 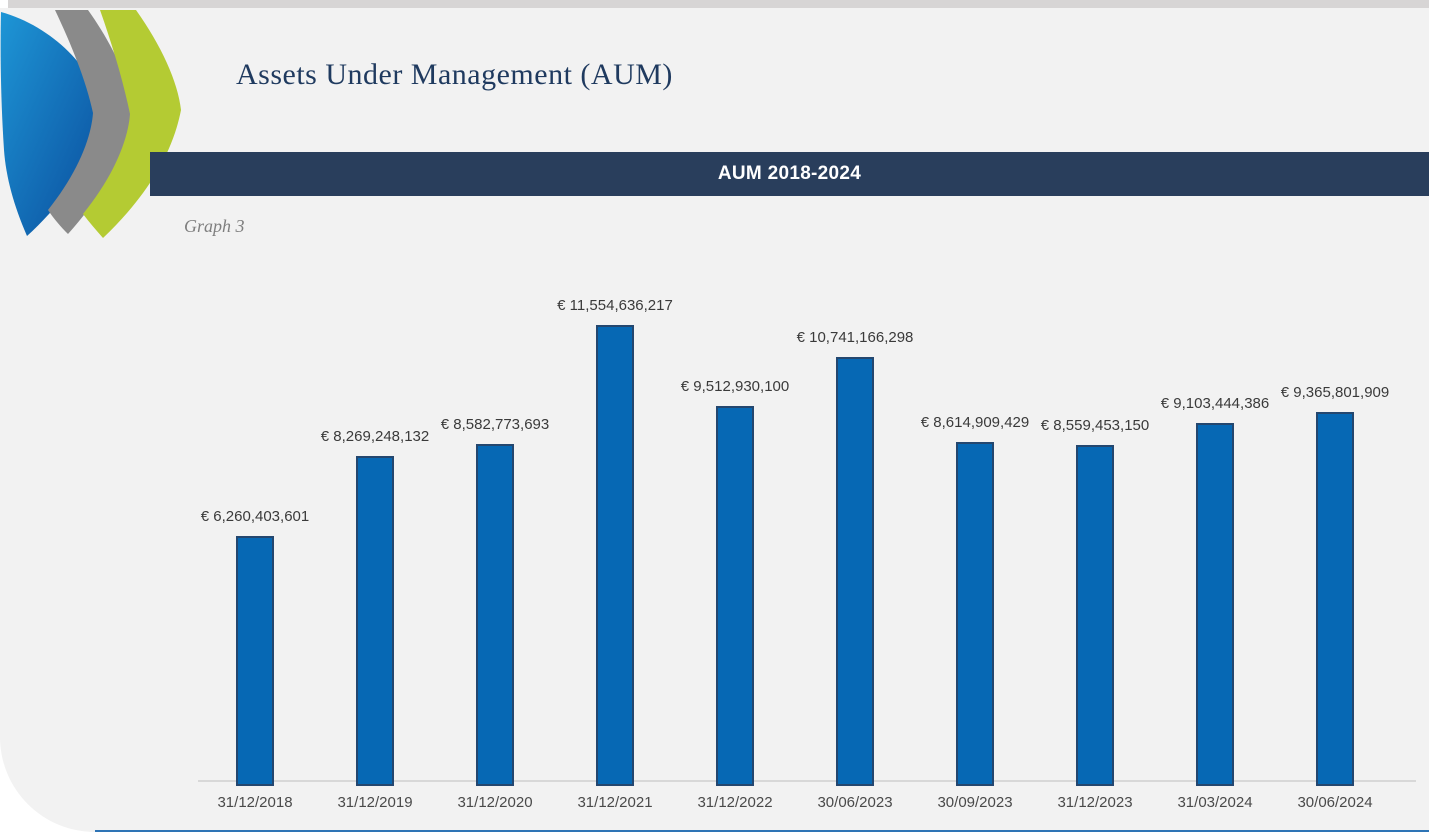 What do you see at coordinates (855, 802) in the screenshot?
I see `x-axis-label: 30/06/2023` at bounding box center [855, 802].